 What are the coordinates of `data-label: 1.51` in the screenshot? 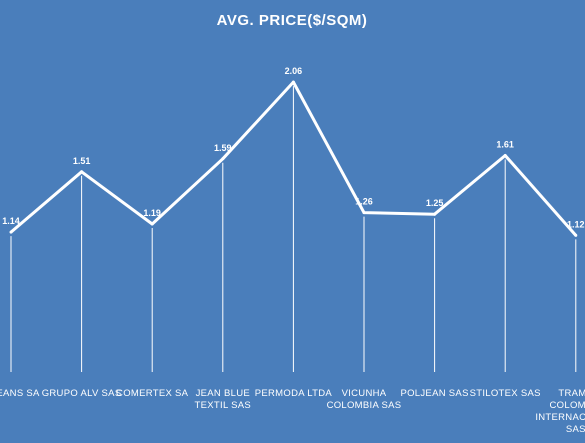 It's located at (82, 161).